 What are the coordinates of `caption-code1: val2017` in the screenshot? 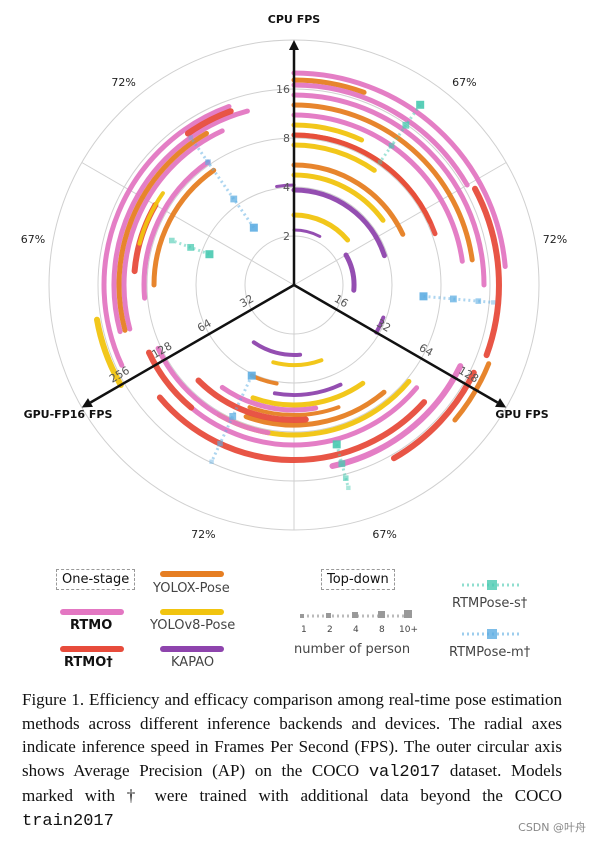 It's located at (404, 772).